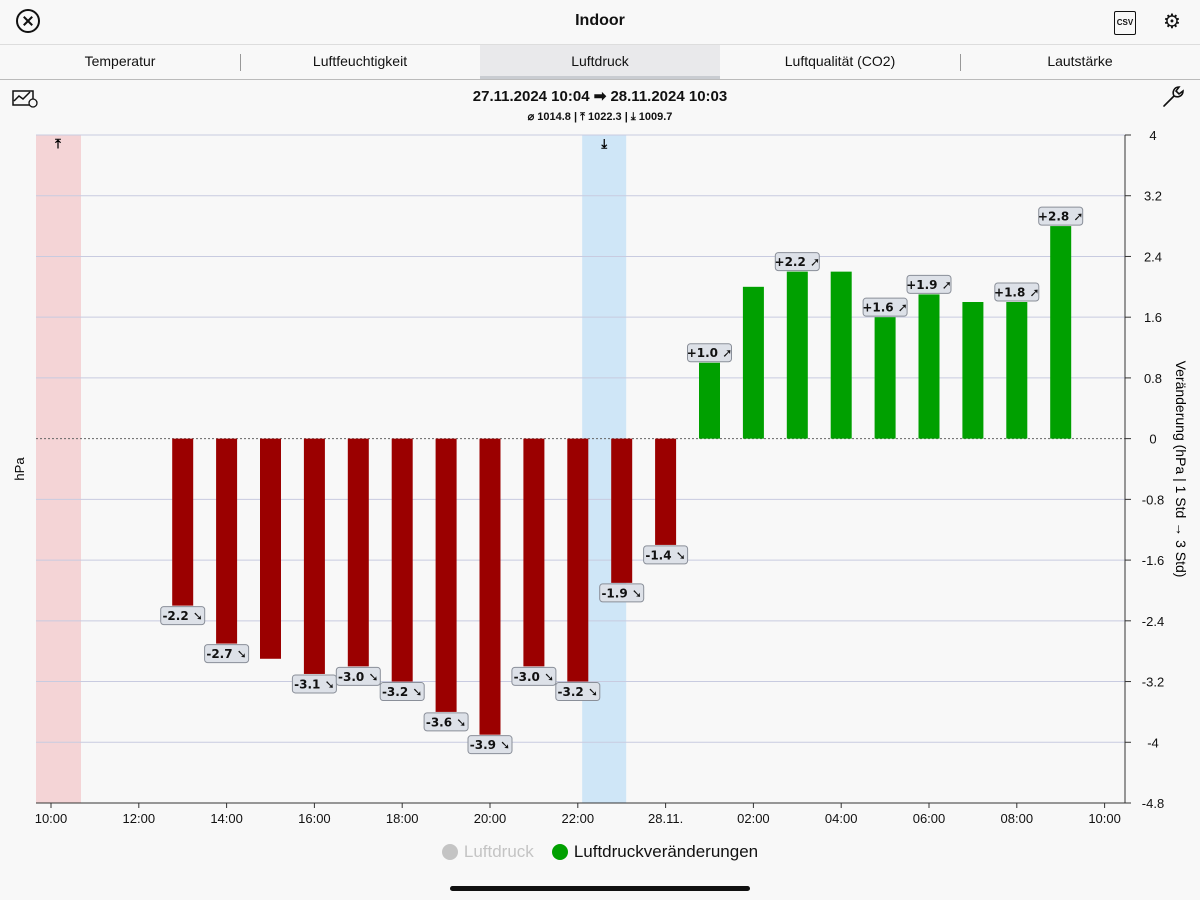  I want to click on legend-dot-veraenderungen, so click(559, 852).